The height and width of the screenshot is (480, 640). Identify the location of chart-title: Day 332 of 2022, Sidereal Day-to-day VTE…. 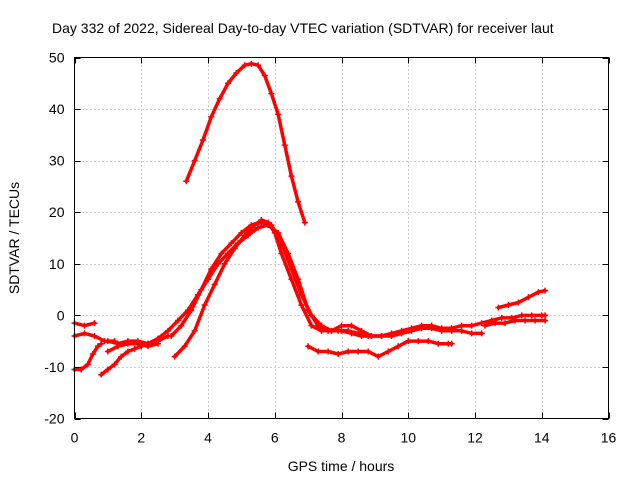
(303, 28).